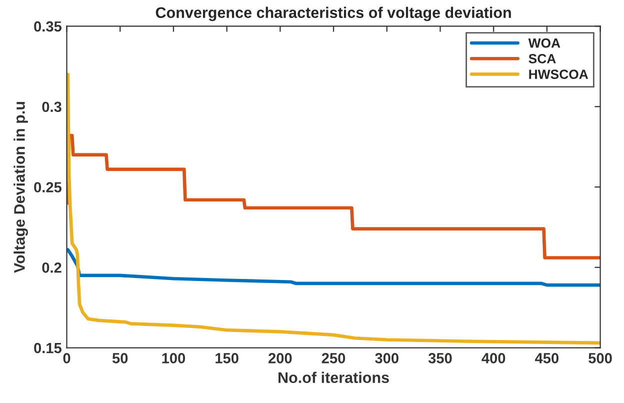 This screenshot has height=403, width=624. Describe the element at coordinates (542, 59) in the screenshot. I see `legend-label: SCA` at that location.